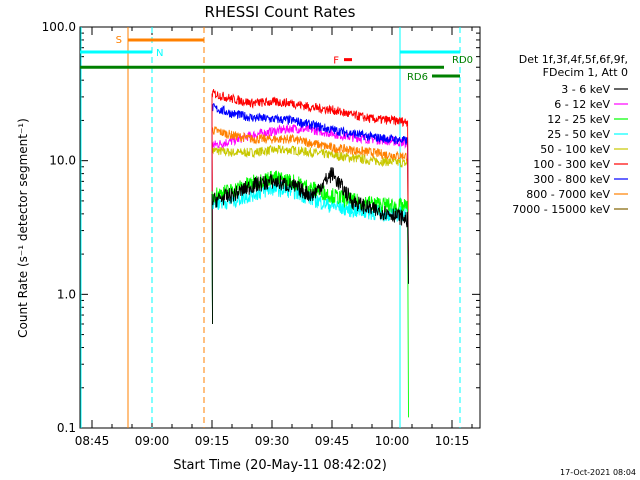 Image resolution: width=640 pixels, height=480 pixels. What do you see at coordinates (280, 12) in the screenshot?
I see `chart-title: RHESSI Count Rates` at bounding box center [280, 12].